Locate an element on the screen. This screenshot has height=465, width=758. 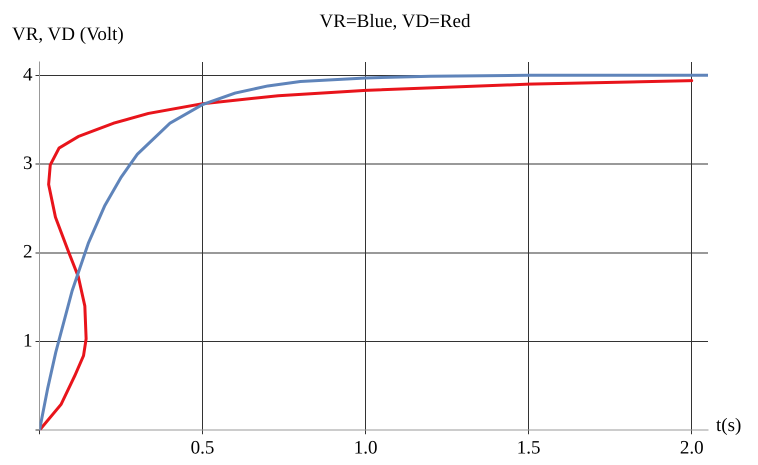
y-axis-title: VR, VD (Volt) is located at coordinates (68, 34).